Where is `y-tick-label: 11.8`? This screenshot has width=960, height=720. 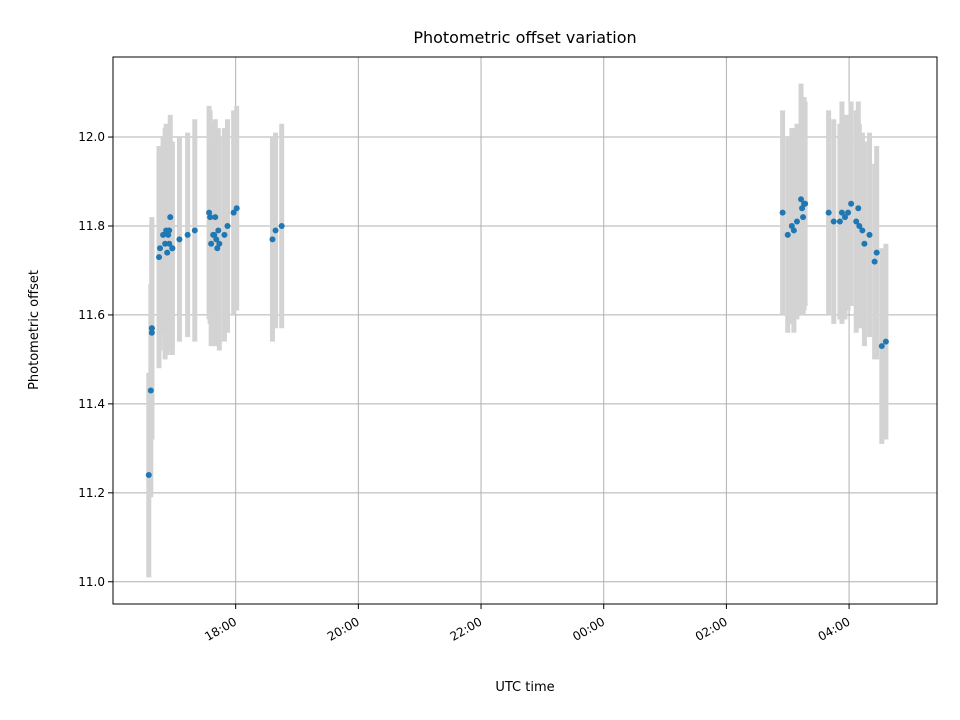
y-tick-label: 11.8 is located at coordinates (91, 226).